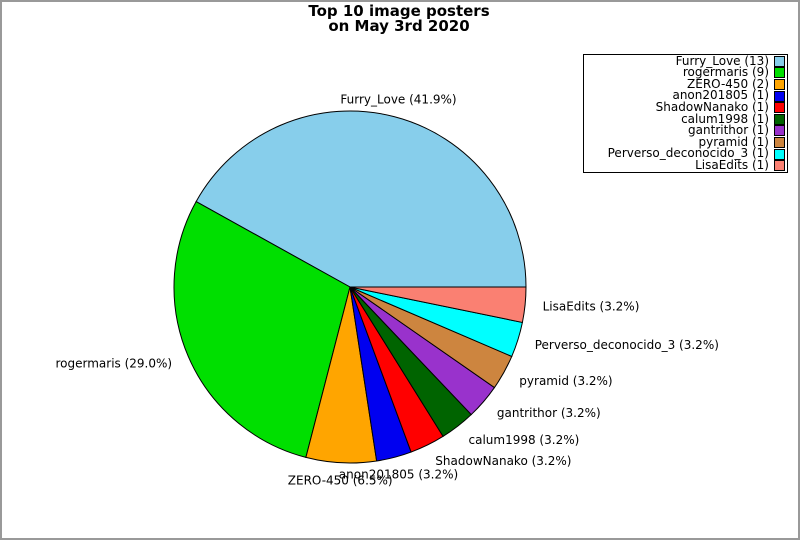  Describe the element at coordinates (685, 141) in the screenshot. I see `legend-row-pyramid: pyramid (1)` at that location.